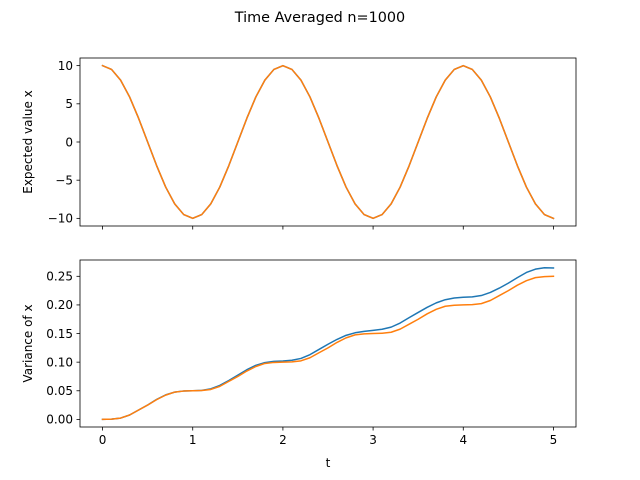 The height and width of the screenshot is (480, 640). I want to click on y-tick-label: 0, so click(69, 142).